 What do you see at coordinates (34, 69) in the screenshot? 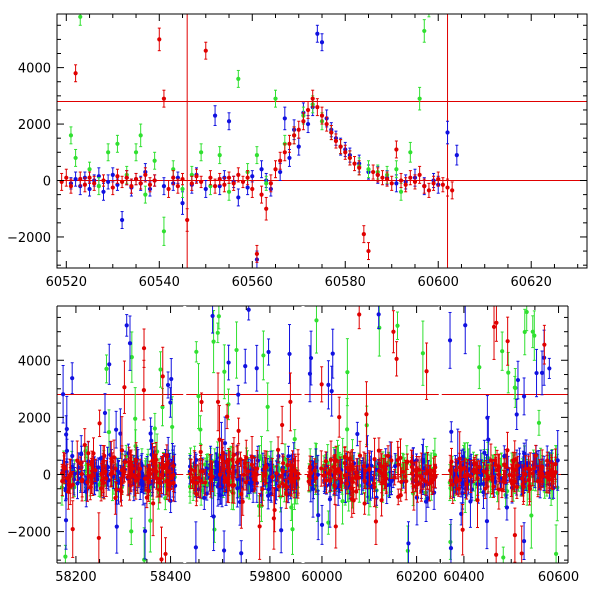
I see `y-tick-label: 4000` at bounding box center [34, 69].